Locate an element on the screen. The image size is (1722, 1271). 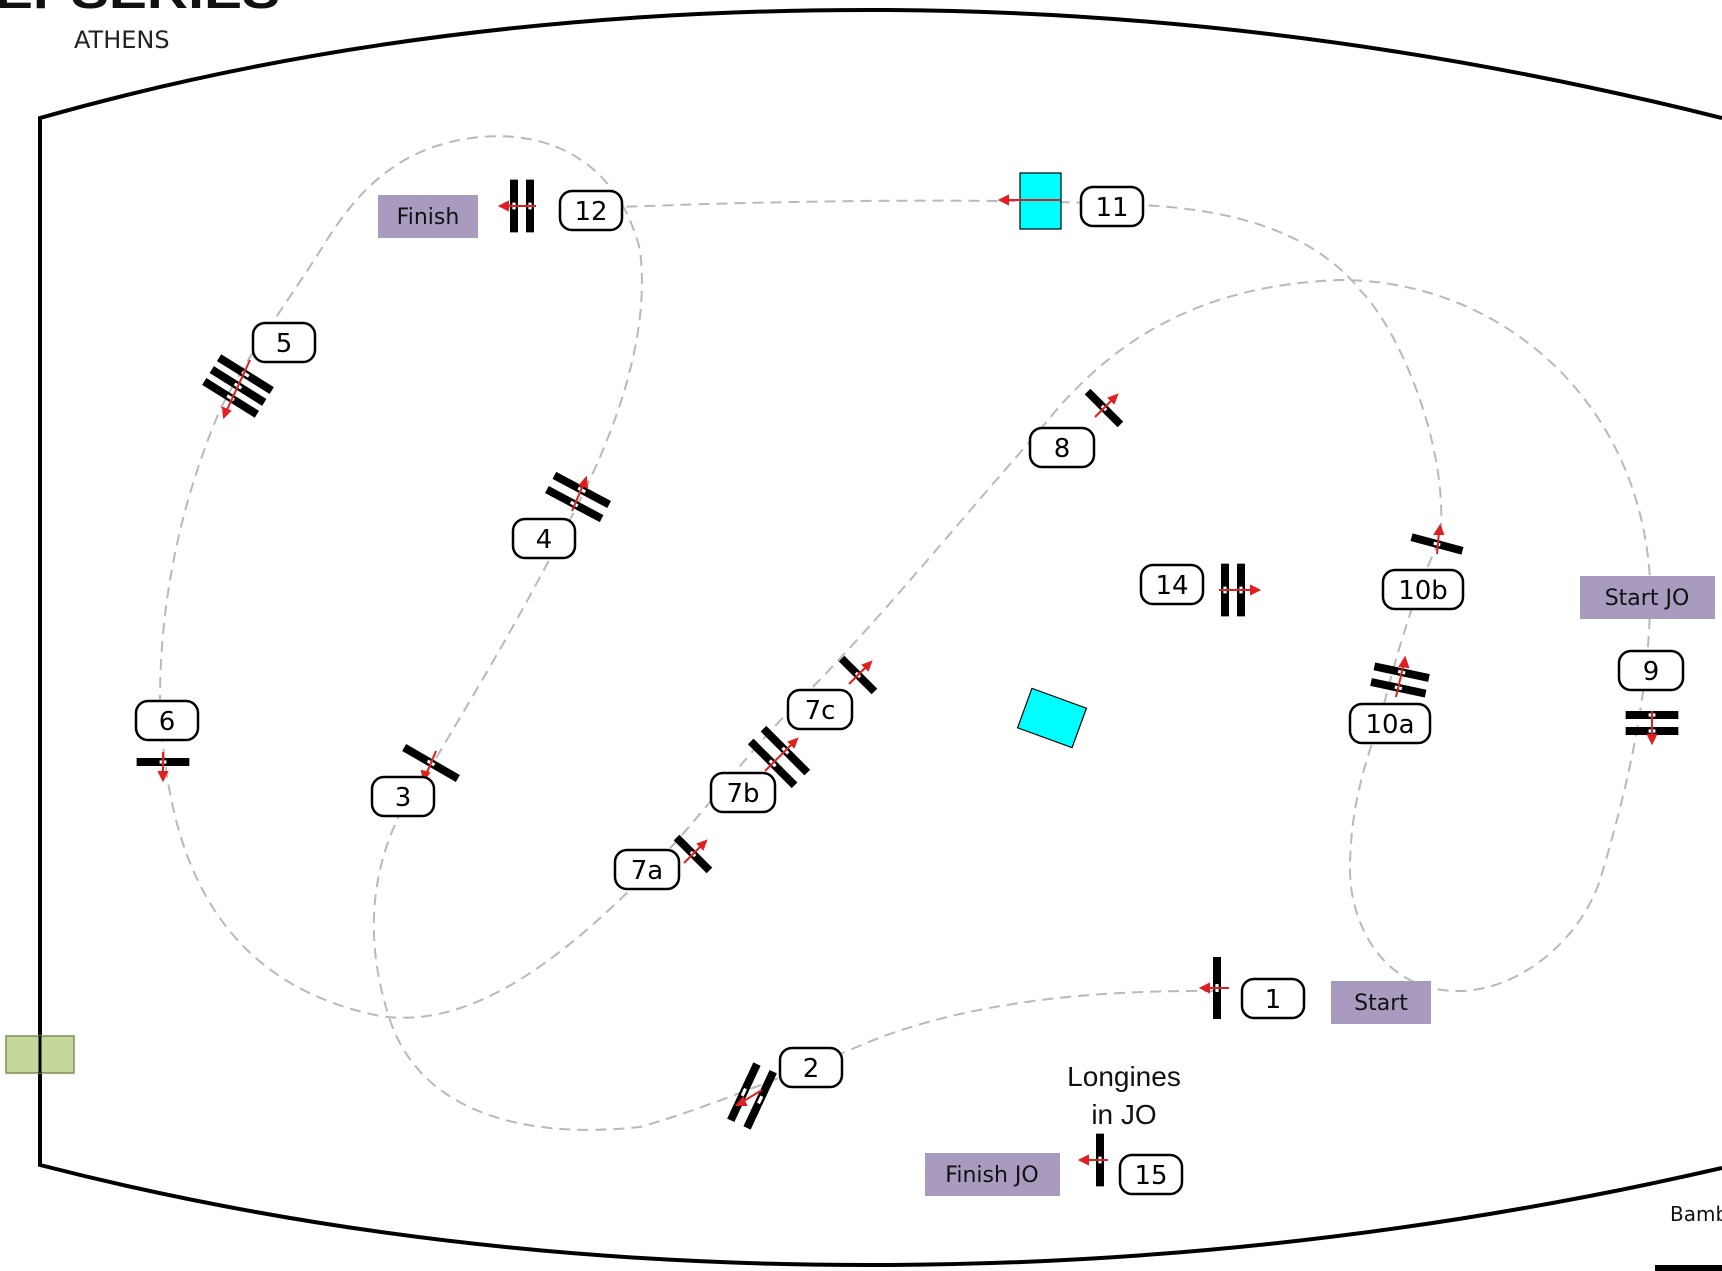
fence-label-7a: 7a is located at coordinates (647, 869).